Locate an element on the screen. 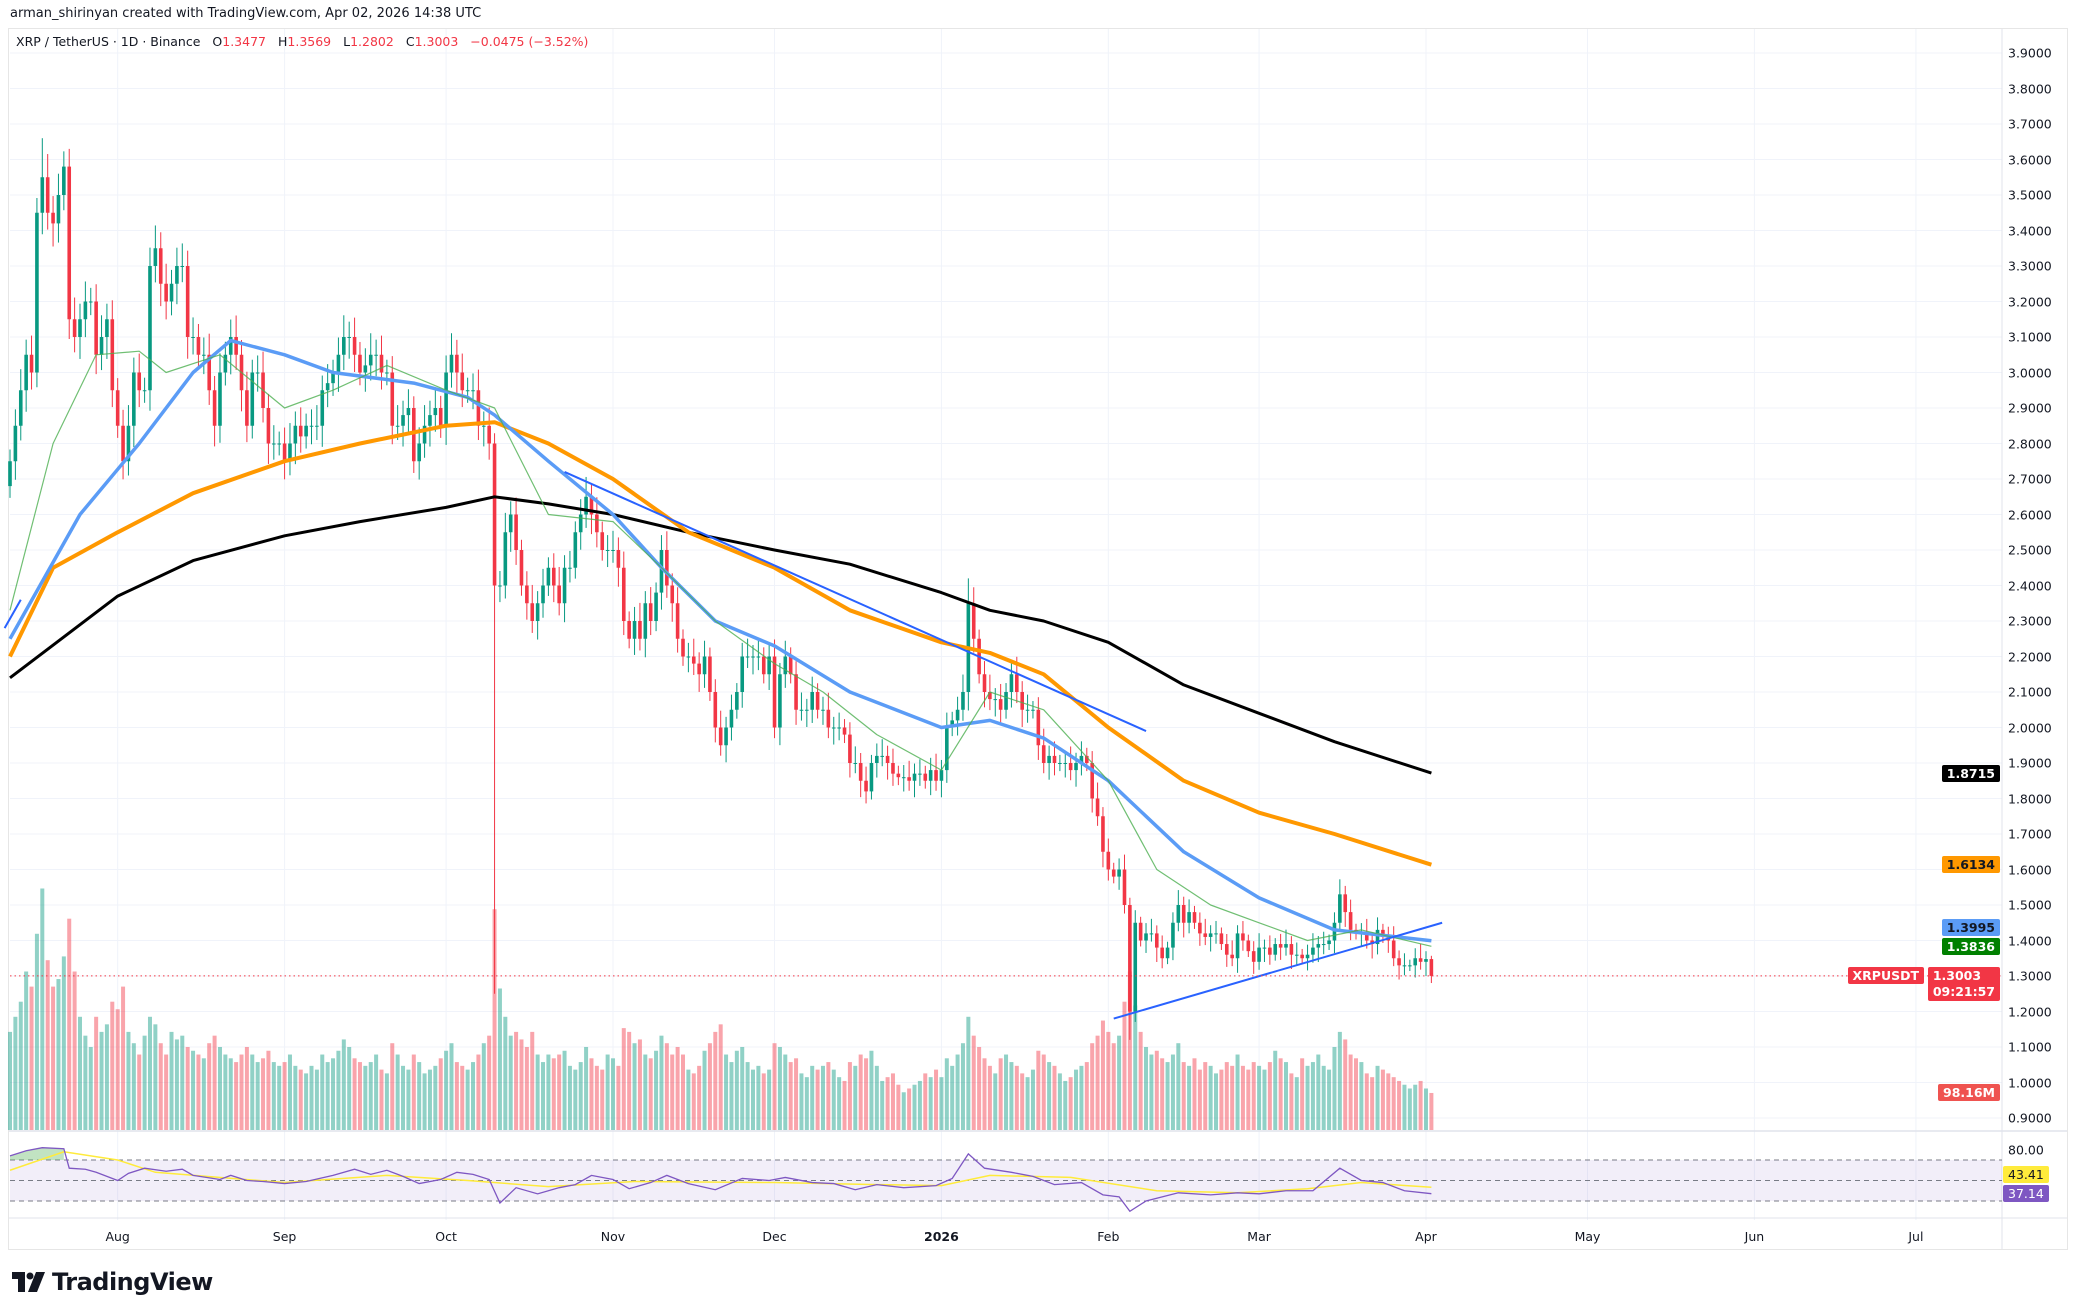 The height and width of the screenshot is (1311, 2078). y-tick-label: 3.4000 is located at coordinates (2030, 230).